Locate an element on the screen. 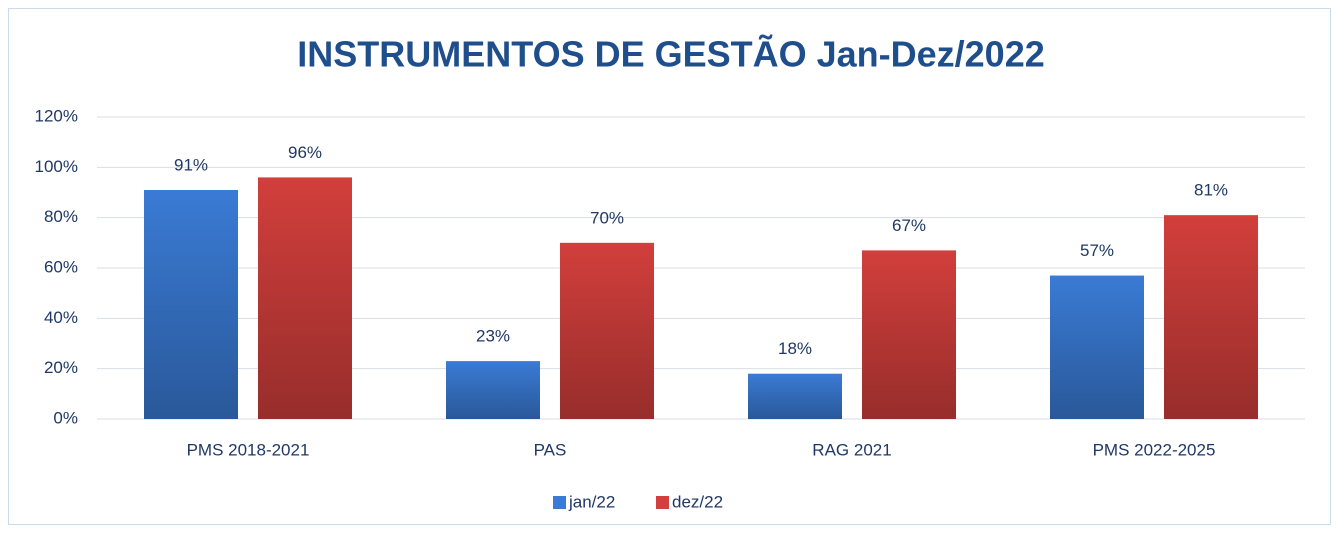 This screenshot has height=533, width=1342. y-tick-label: 20% is located at coordinates (61, 367).